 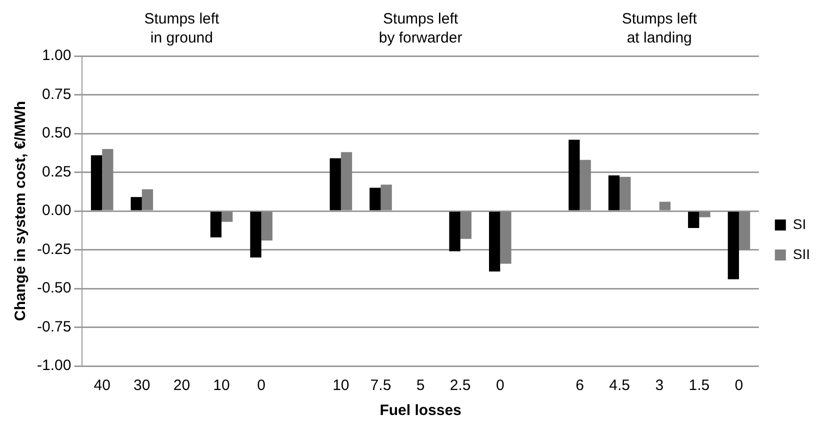 I want to click on y-tick-label: -0.25, so click(x=54, y=249).